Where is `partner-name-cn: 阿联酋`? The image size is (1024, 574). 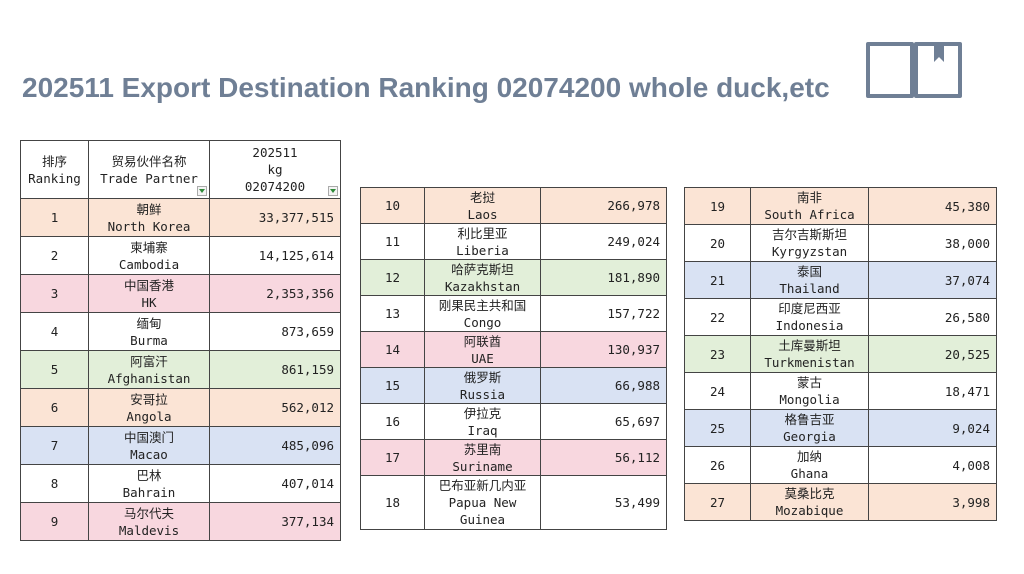
partner-name-cn: 阿联酋 is located at coordinates (482, 341).